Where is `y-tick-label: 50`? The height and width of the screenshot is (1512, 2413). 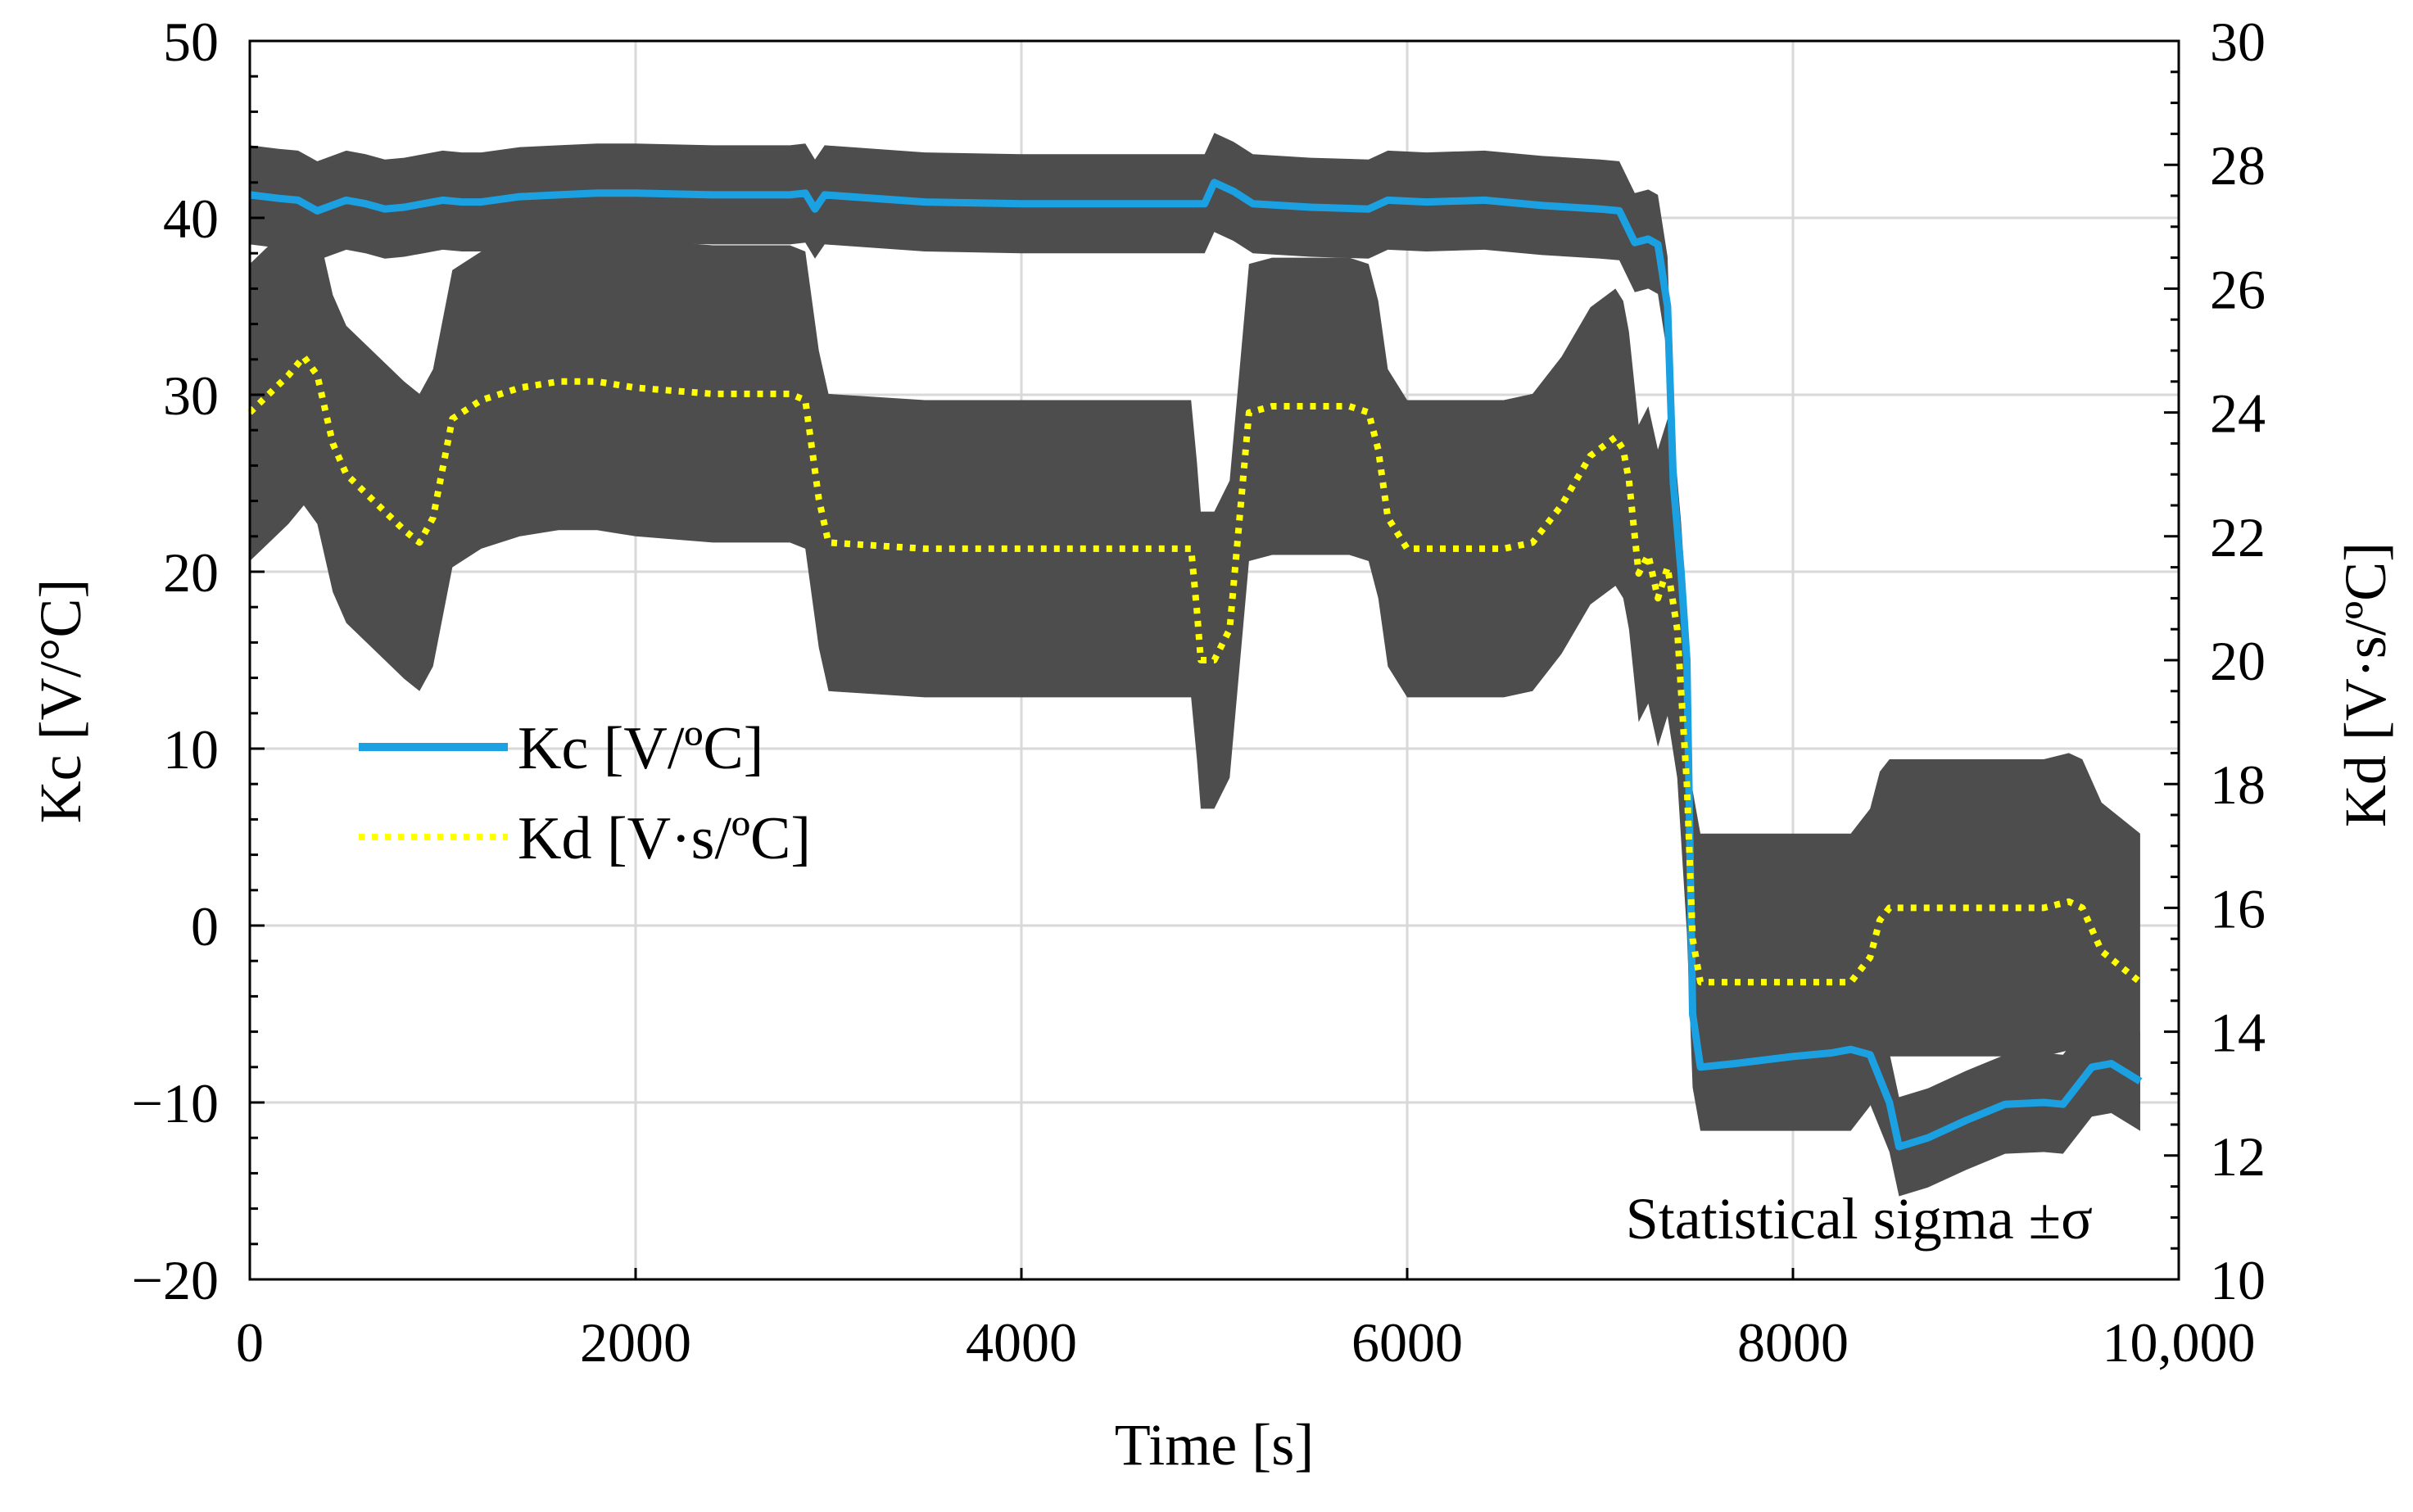
y-tick-label: 50 is located at coordinates (191, 42).